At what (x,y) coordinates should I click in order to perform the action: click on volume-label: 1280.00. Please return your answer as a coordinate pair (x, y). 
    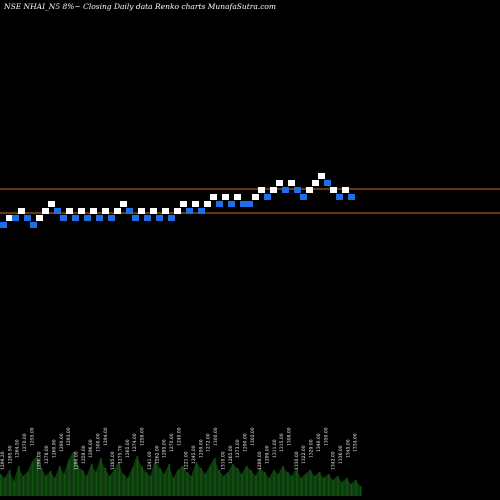
    Looking at the image, I should click on (77, 460).